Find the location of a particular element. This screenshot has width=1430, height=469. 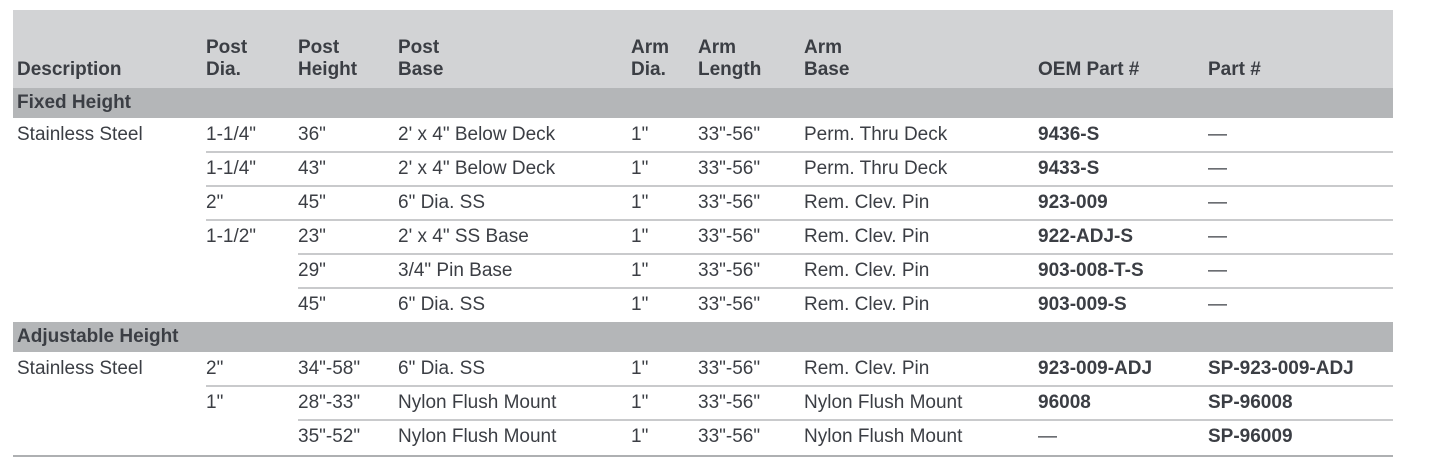

col-header-arm-dia: Arm Dia. is located at coordinates (664, 62).